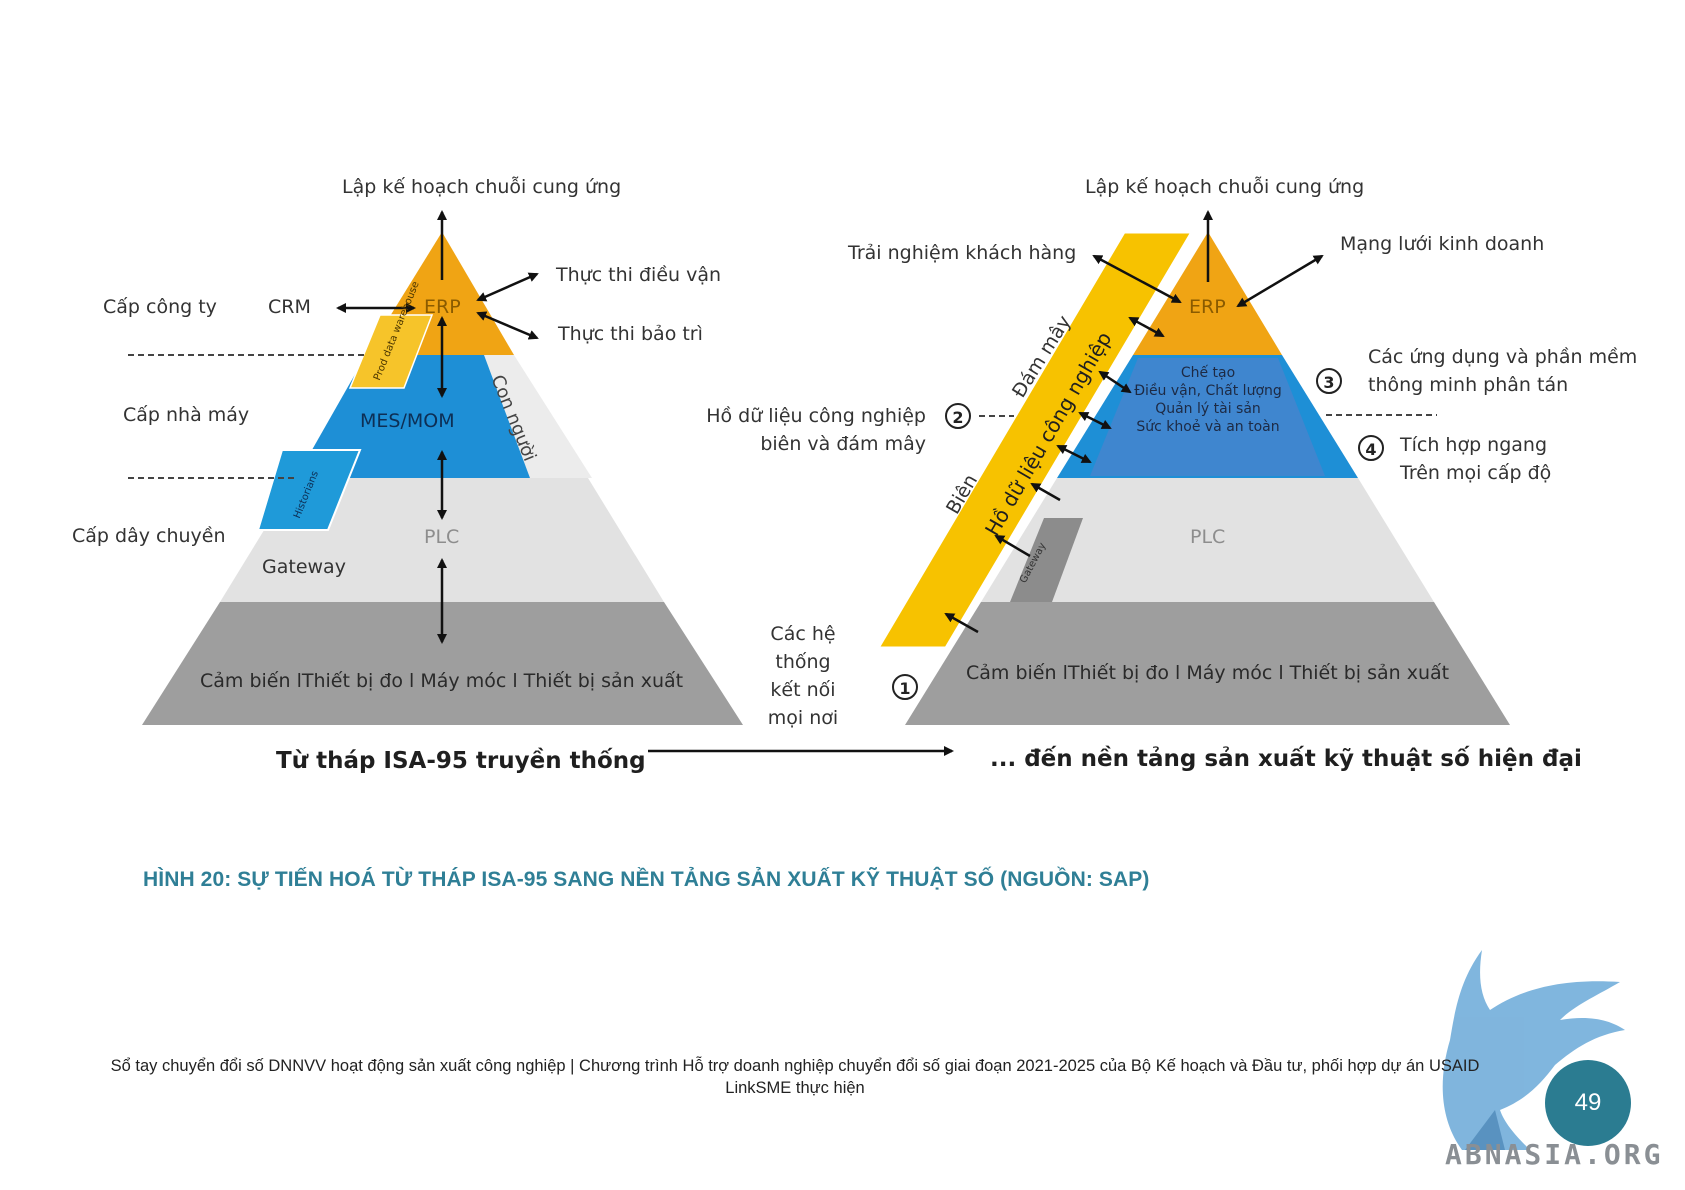  I want to click on right-apps-line-2: thông minh phân tán, so click(1468, 385).